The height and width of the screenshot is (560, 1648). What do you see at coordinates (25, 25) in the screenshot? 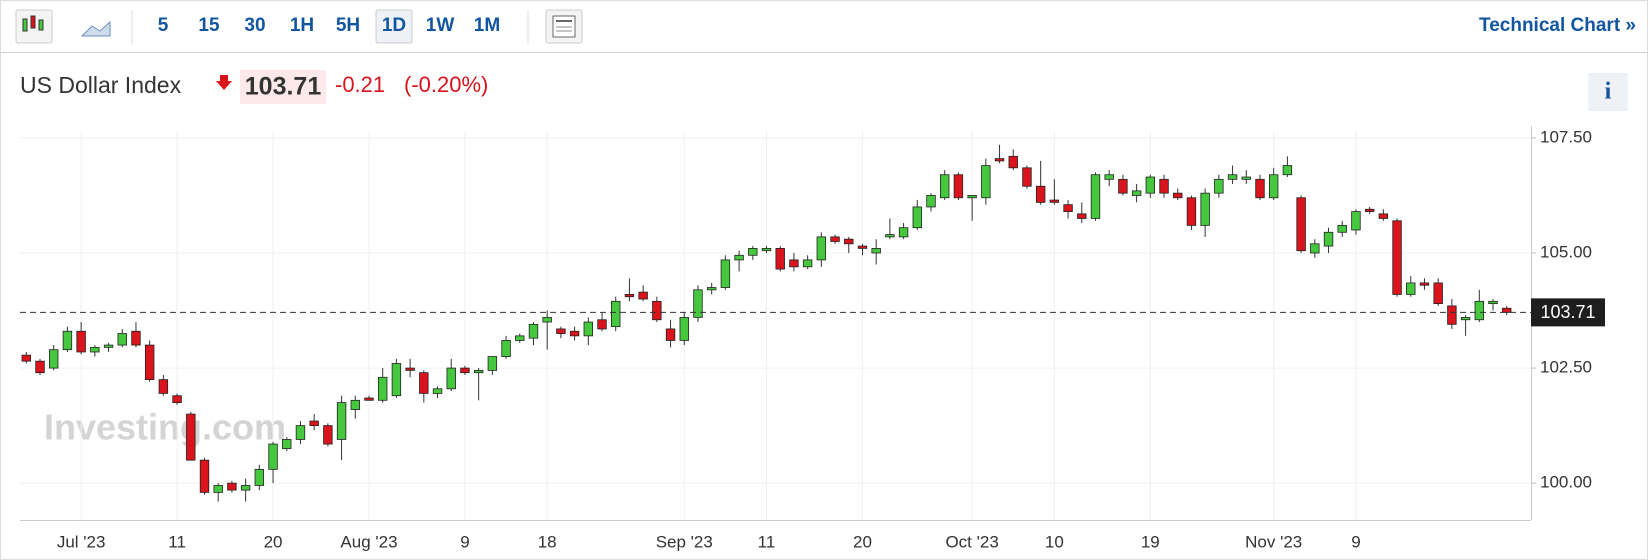
I see `icon` at bounding box center [25, 25].